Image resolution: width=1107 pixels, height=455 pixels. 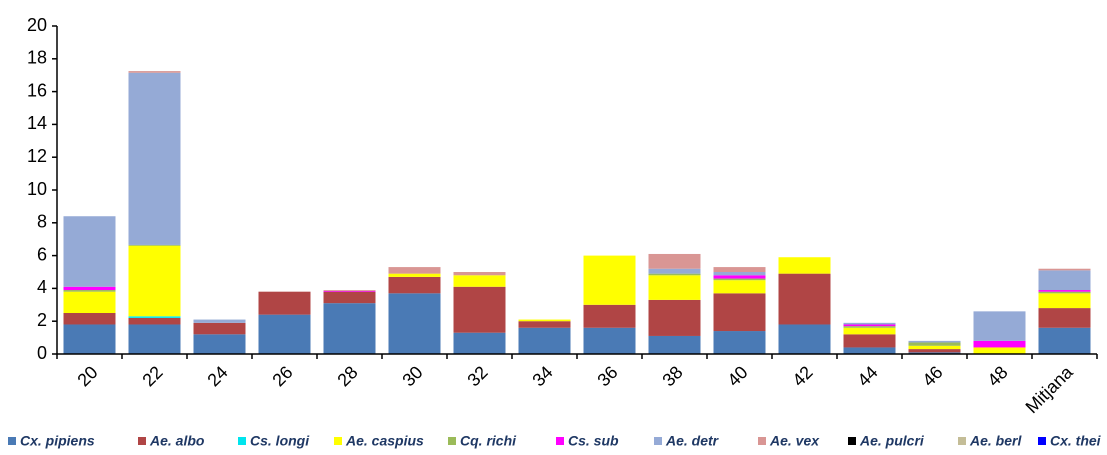 What do you see at coordinates (37, 123) in the screenshot?
I see `y-tick-label: 14` at bounding box center [37, 123].